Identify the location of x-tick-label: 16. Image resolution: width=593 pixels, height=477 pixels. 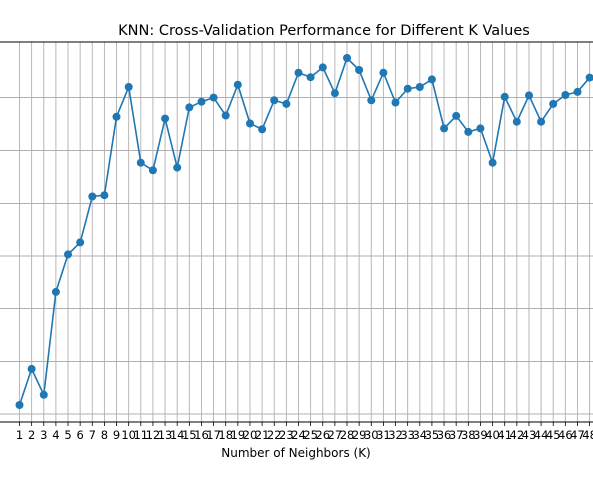
(201, 435).